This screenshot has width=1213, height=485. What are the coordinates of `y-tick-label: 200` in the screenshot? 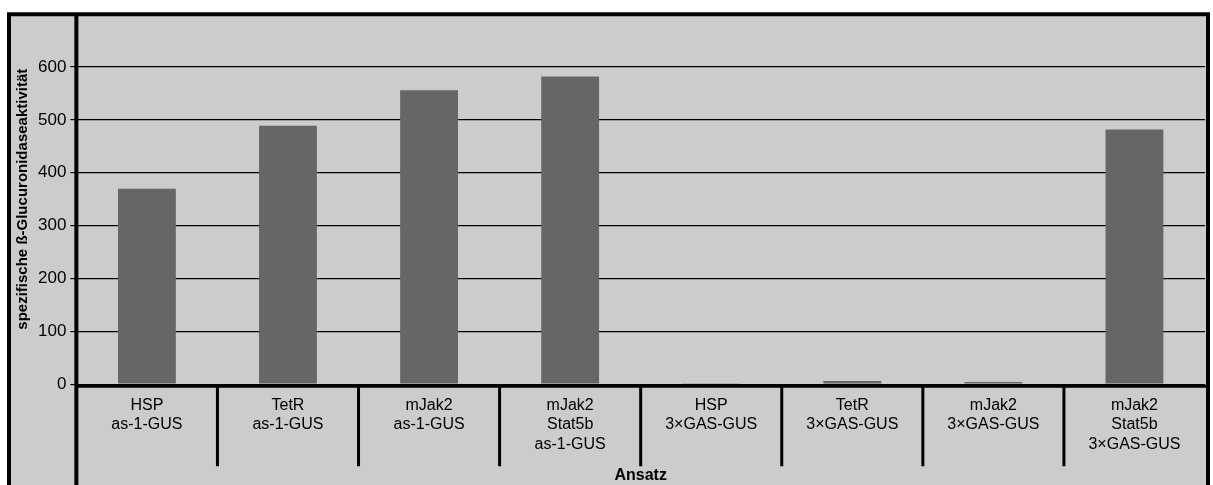 It's located at (52, 278).